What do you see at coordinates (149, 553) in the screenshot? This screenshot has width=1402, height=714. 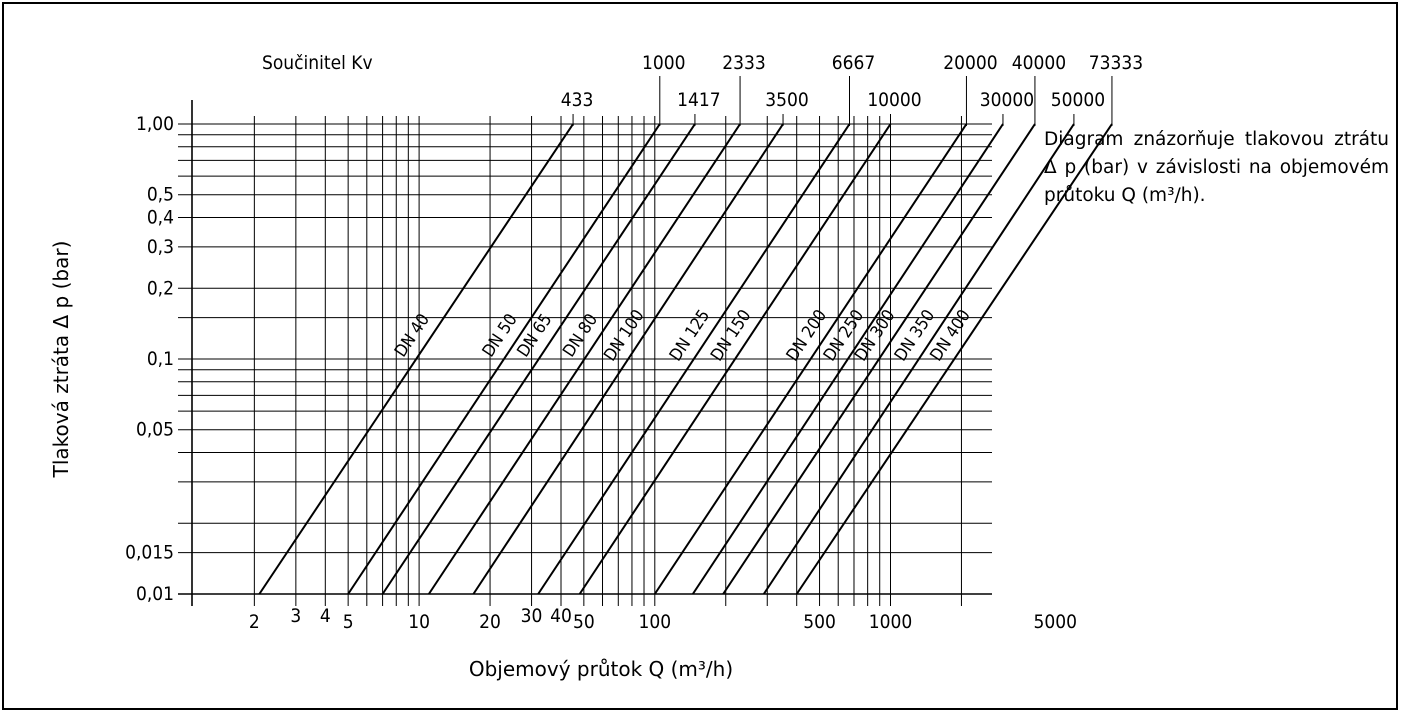 I see `y-tick-label: 0,015` at bounding box center [149, 553].